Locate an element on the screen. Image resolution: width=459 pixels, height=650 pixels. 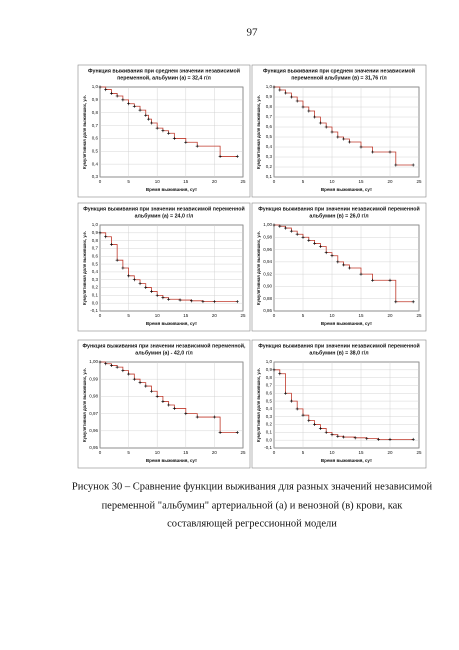
y-tick-label: 0,4 is located at coordinates (269, 146).